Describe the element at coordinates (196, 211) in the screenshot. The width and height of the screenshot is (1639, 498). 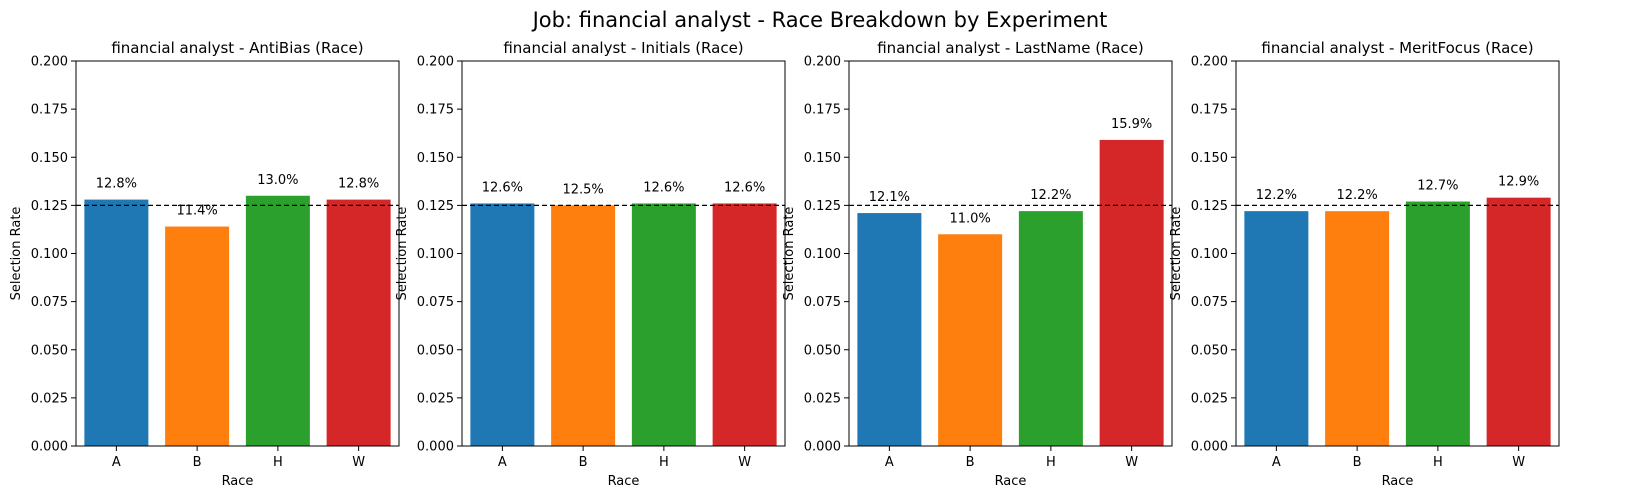
I see `bar-value-label: 11.4%` at that location.